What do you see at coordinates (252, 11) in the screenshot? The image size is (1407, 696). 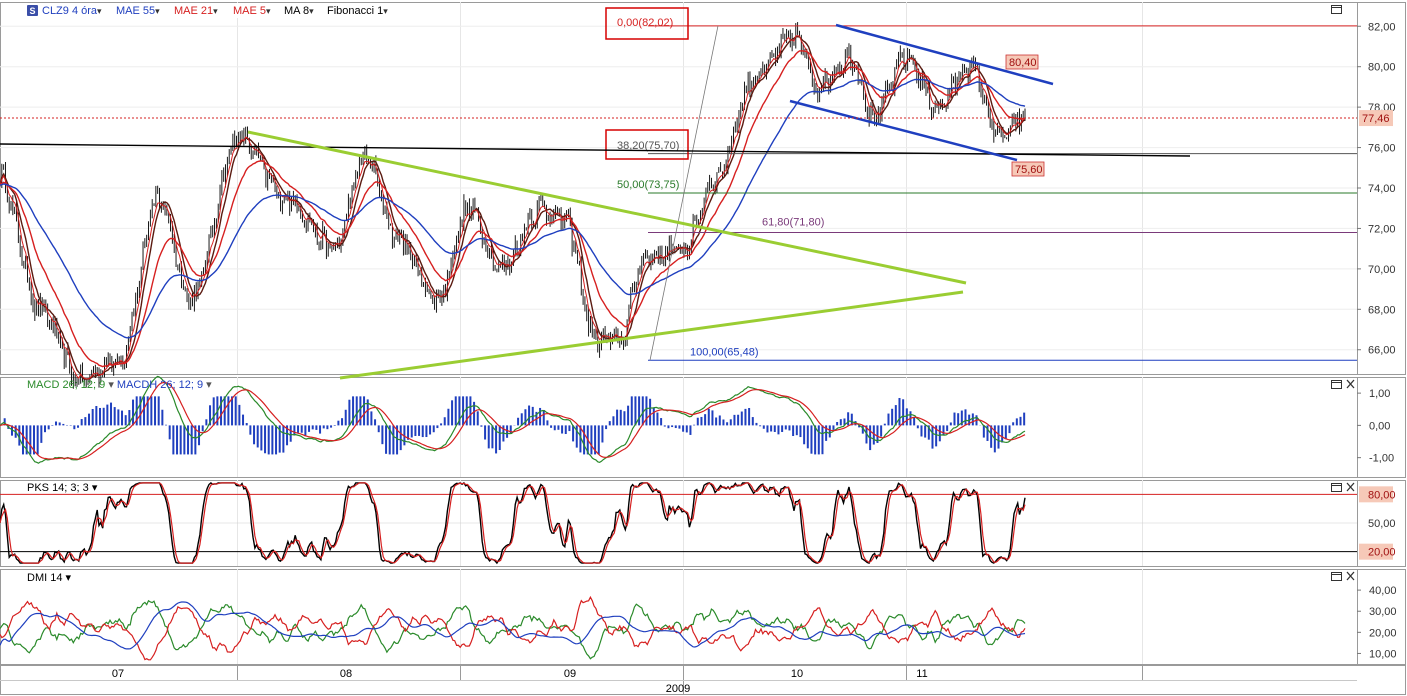 I see `indicator-dropdown: MAE 5▾` at bounding box center [252, 11].